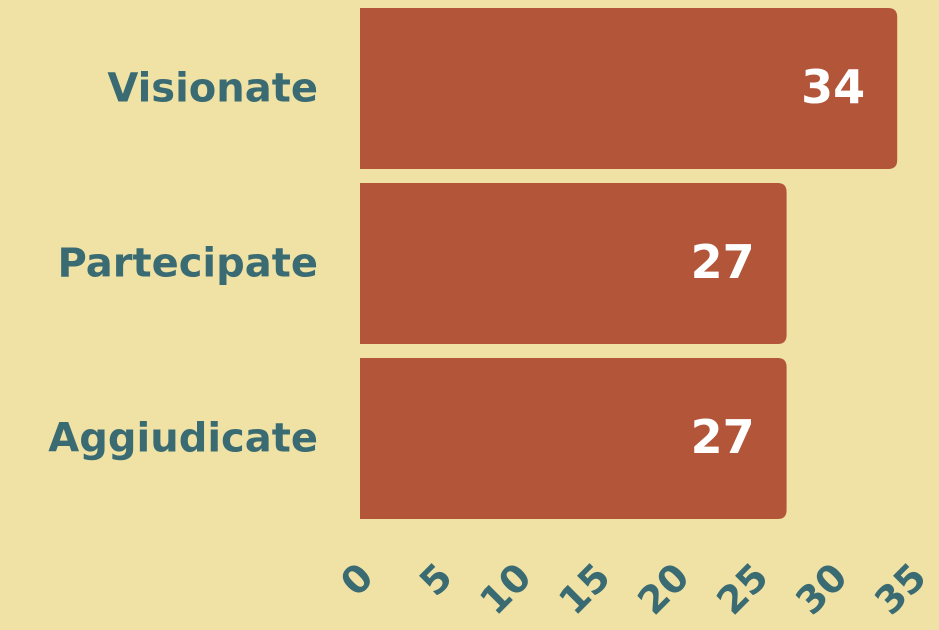  What do you see at coordinates (742, 589) in the screenshot?
I see `x-tick-label: 25` at bounding box center [742, 589].